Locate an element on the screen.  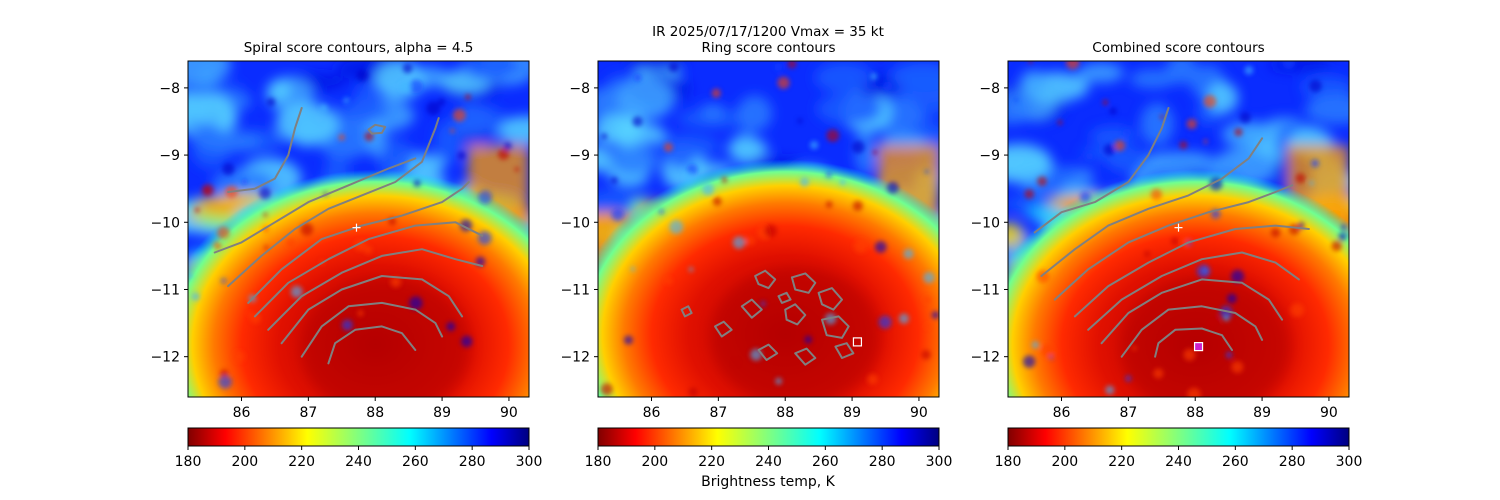
figure-suptitle: IR 2025/07/17/1200 Vmax = 35 kt is located at coordinates (768, 32).